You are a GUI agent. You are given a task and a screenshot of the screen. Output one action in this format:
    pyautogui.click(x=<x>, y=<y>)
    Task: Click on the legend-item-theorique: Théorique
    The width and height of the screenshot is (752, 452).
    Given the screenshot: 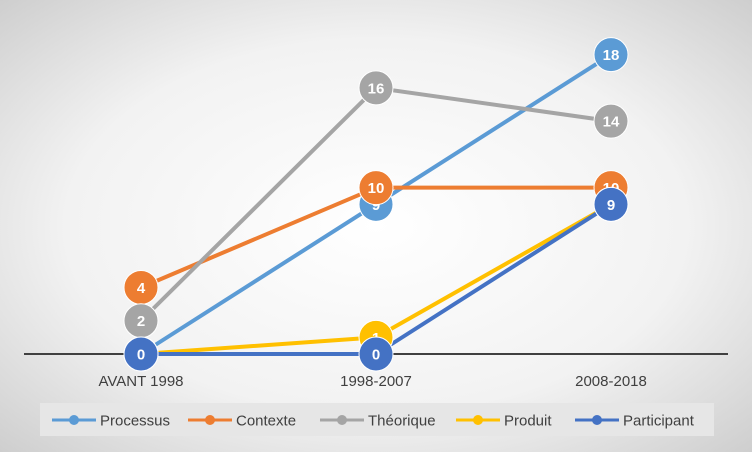 What is the action you would take?
    pyautogui.click(x=378, y=421)
    